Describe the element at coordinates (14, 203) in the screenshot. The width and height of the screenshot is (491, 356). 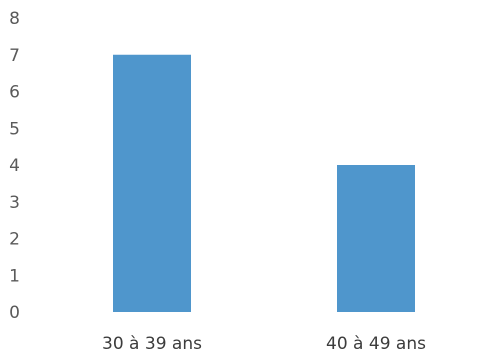
I see `y-tick-label: 3` at that location.